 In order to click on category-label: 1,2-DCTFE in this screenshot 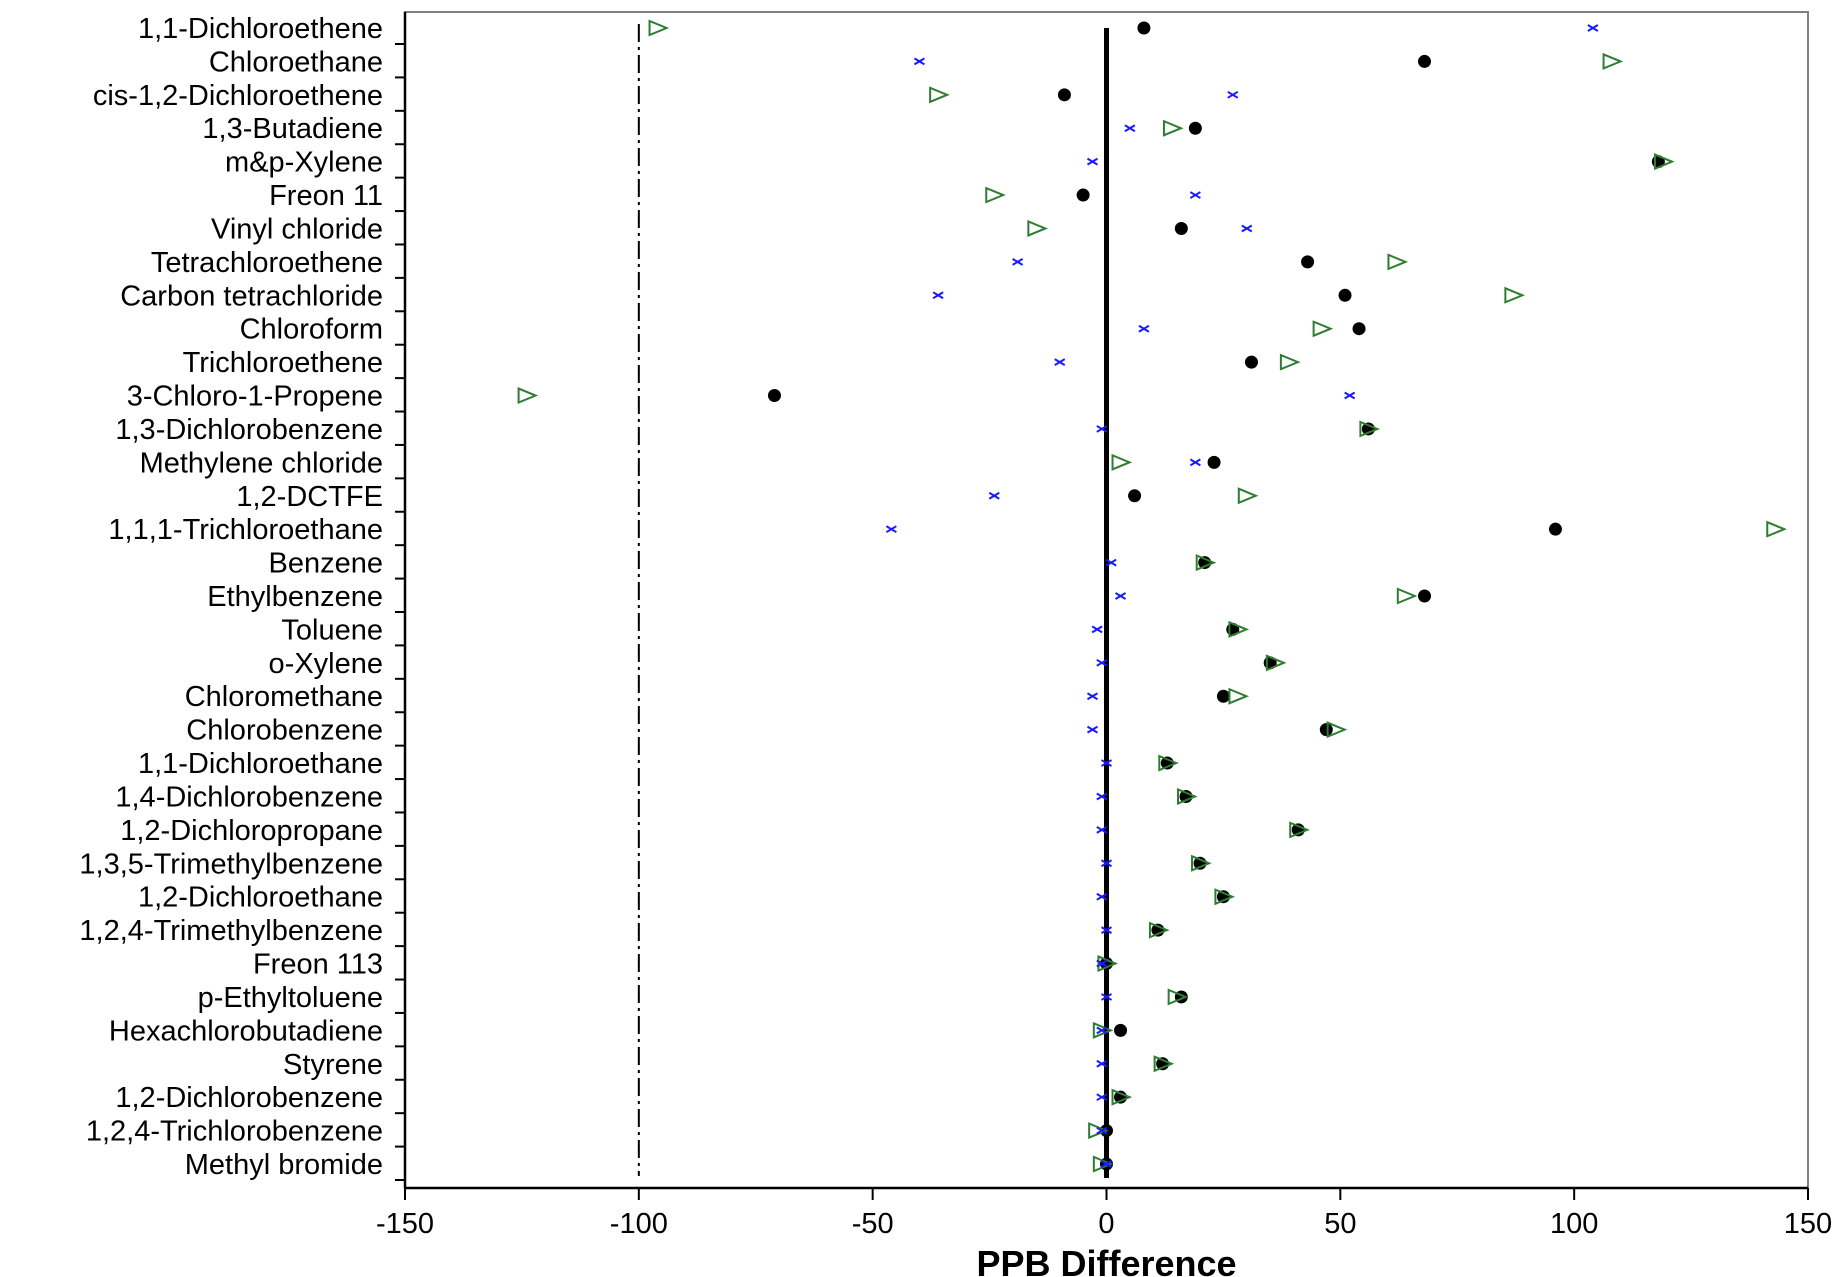, I will do `click(309, 497)`.